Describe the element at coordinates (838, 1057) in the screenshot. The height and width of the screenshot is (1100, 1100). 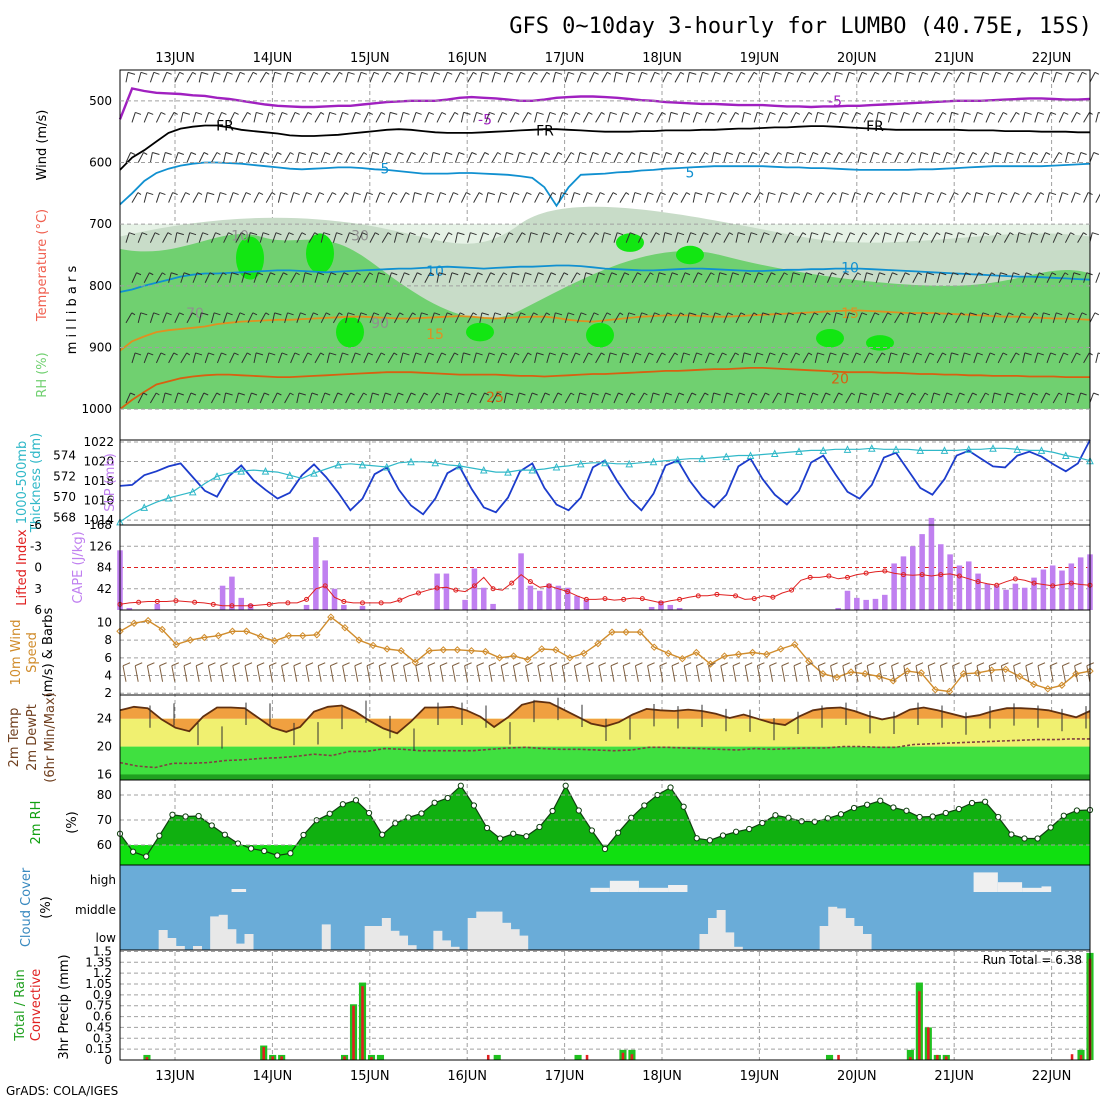
I see `precip-convective-bar` at that location.